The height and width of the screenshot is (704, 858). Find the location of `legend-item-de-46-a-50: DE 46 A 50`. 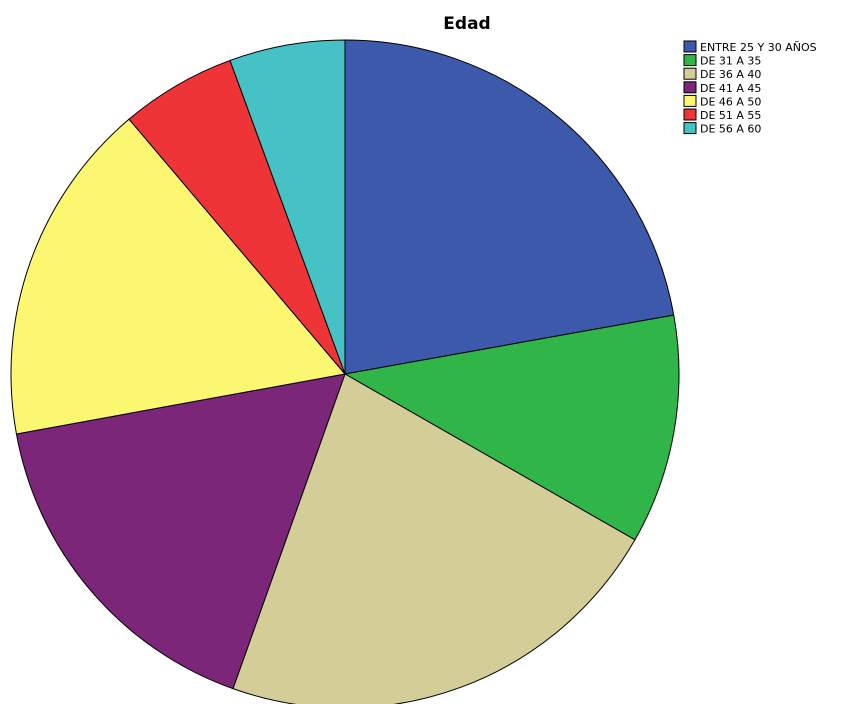

legend-item-de-46-a-50: DE 46 A 50 is located at coordinates (722, 101).